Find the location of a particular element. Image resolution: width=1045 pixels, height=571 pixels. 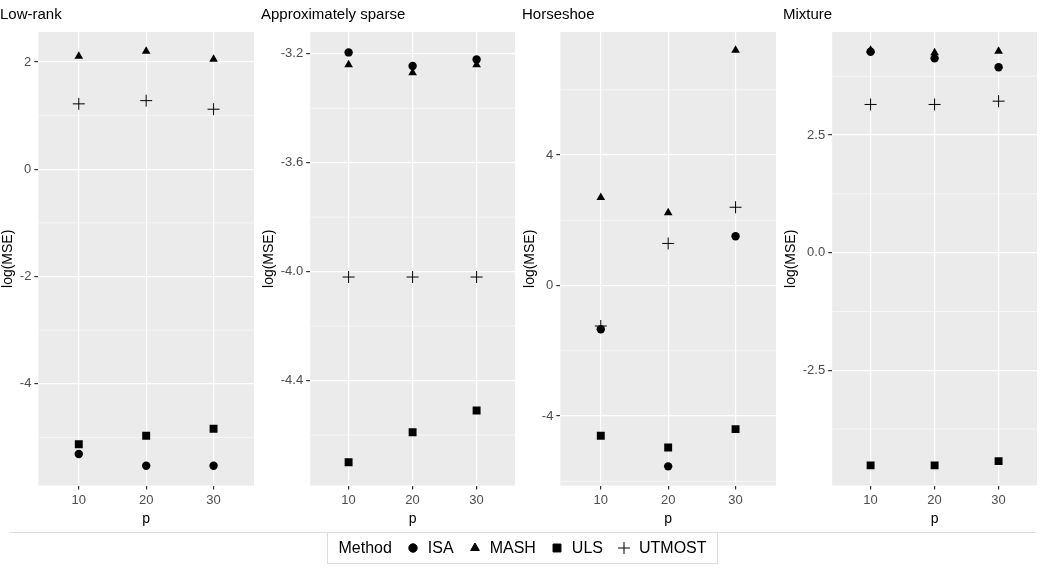

chart-title: Horseshoe is located at coordinates (558, 14).